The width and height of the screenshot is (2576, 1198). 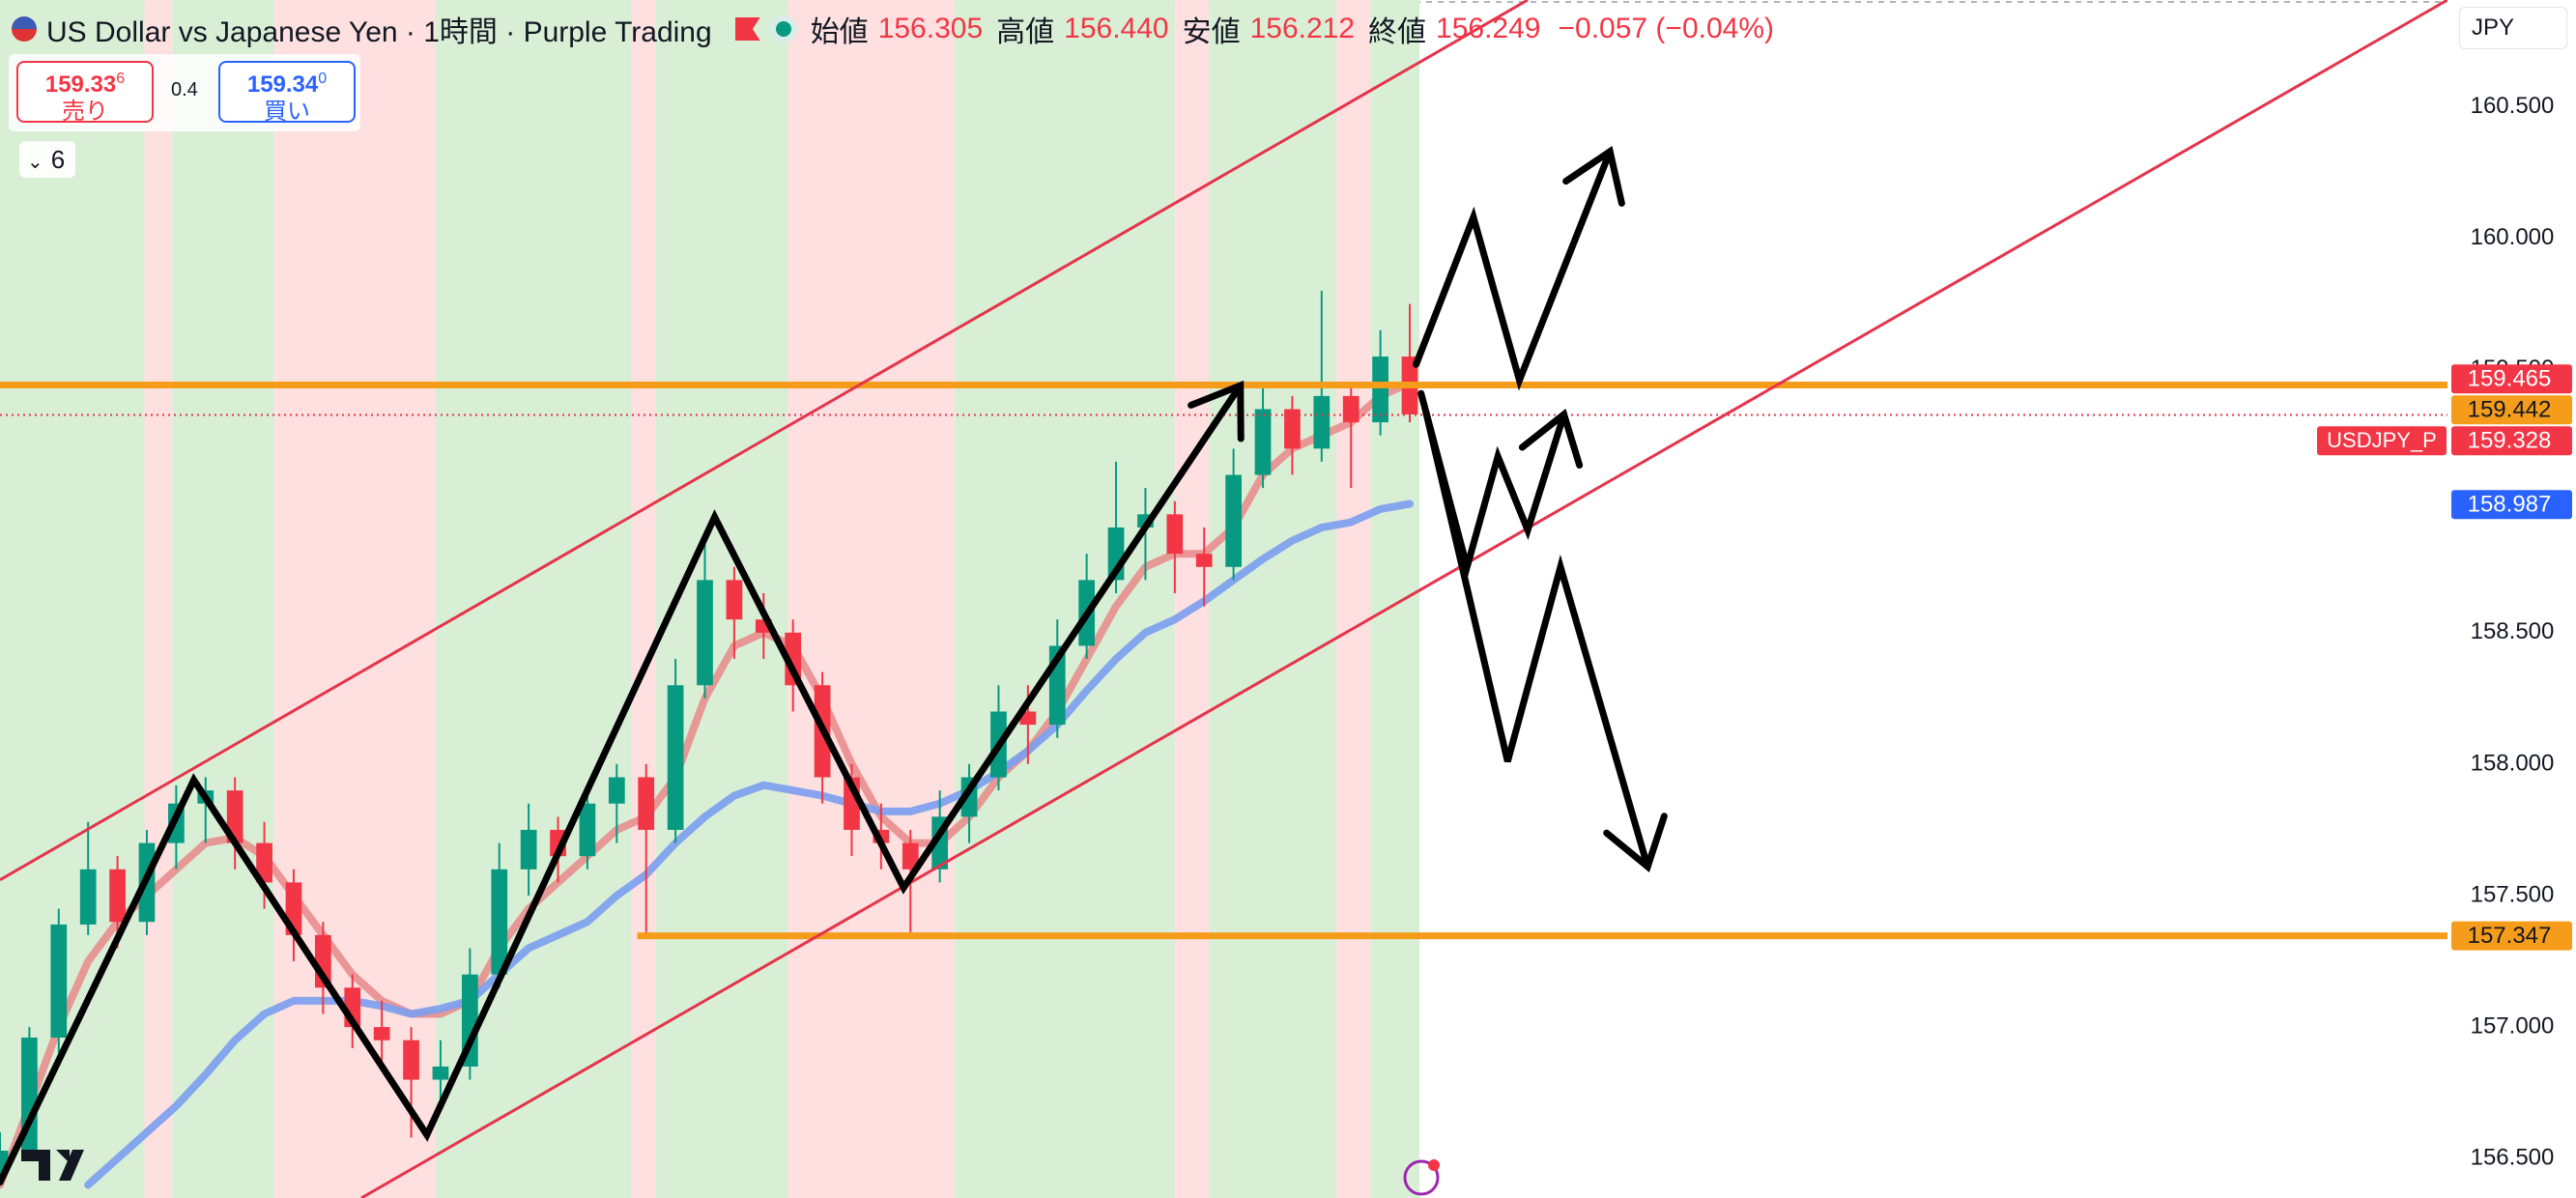 What do you see at coordinates (1117, 29) in the screenshot?
I see `ohlc-value: 156.440` at bounding box center [1117, 29].